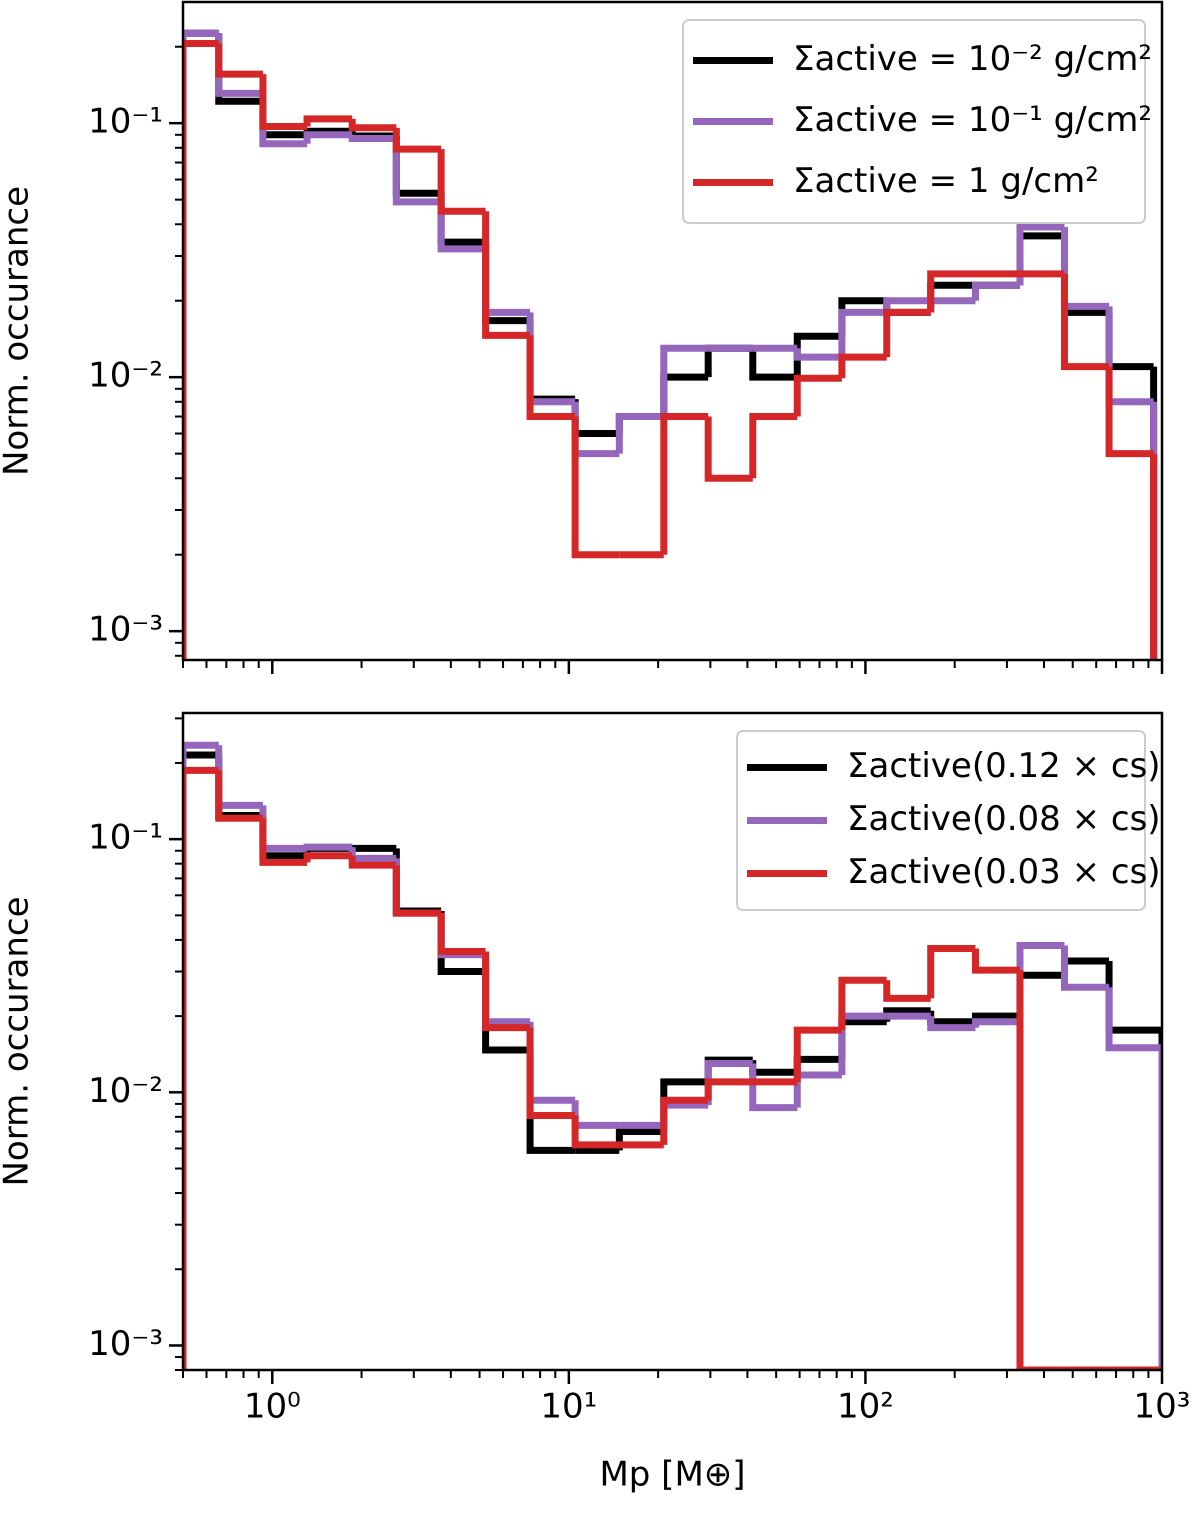 This screenshot has width=1200, height=1513. I want to click on x-tick-label: 10², so click(865, 1407).